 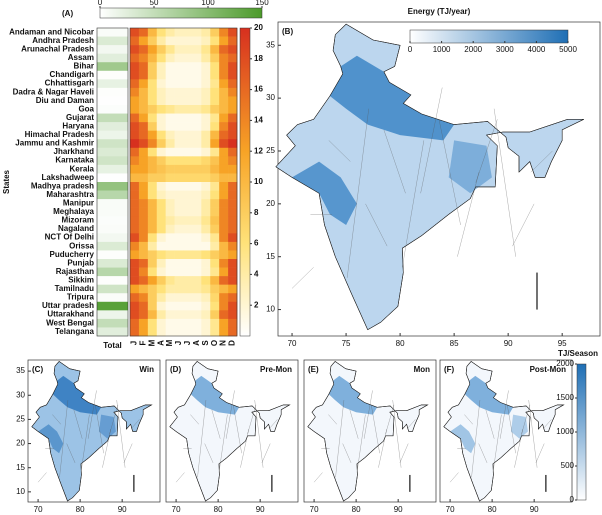 I want to click on colorbar-tick-label: 10, so click(x=258, y=181).